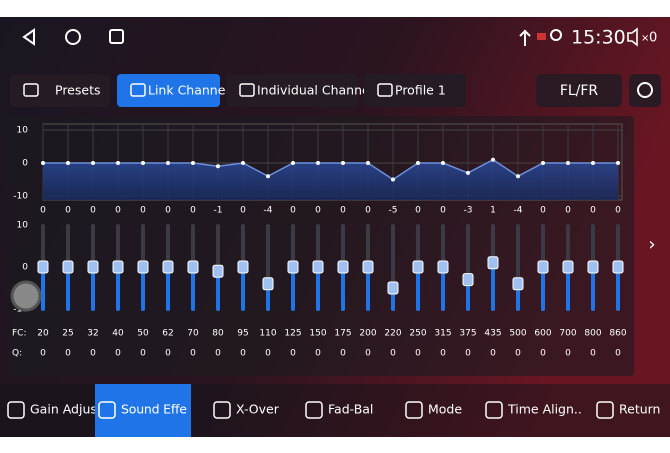 The height and width of the screenshot is (453, 670). Describe the element at coordinates (420, 90) in the screenshot. I see `tab-label: Profile 1` at that location.